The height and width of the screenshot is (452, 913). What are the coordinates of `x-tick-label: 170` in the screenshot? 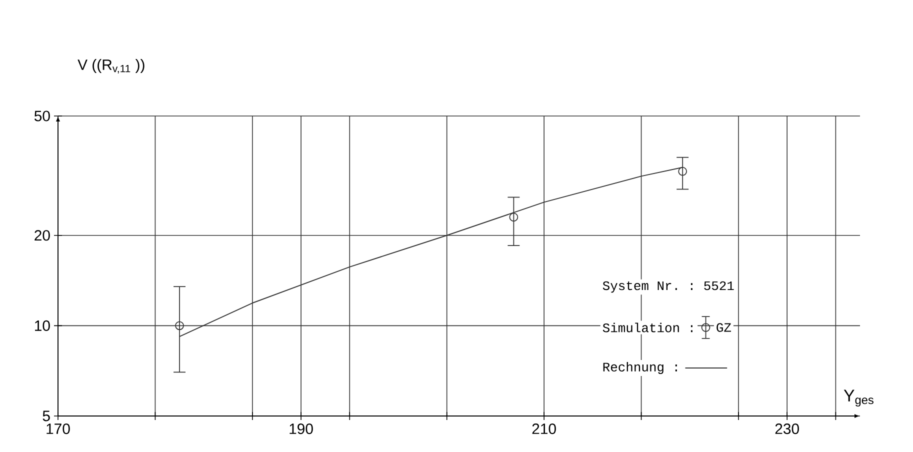 It's located at (58, 429).